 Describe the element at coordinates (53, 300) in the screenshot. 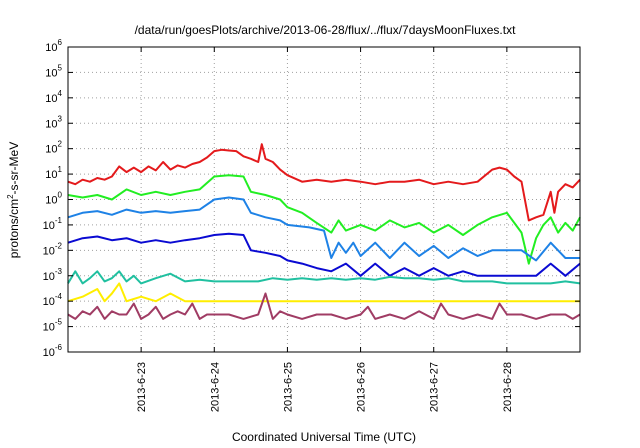

I see `y-tick-label: 10⁻⁴` at that location.